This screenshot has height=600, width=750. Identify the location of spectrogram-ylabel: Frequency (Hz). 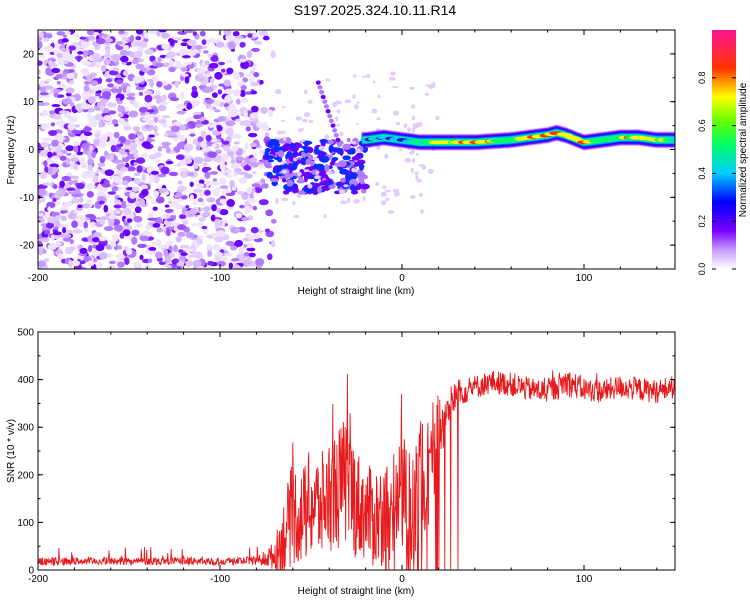
(11, 150).